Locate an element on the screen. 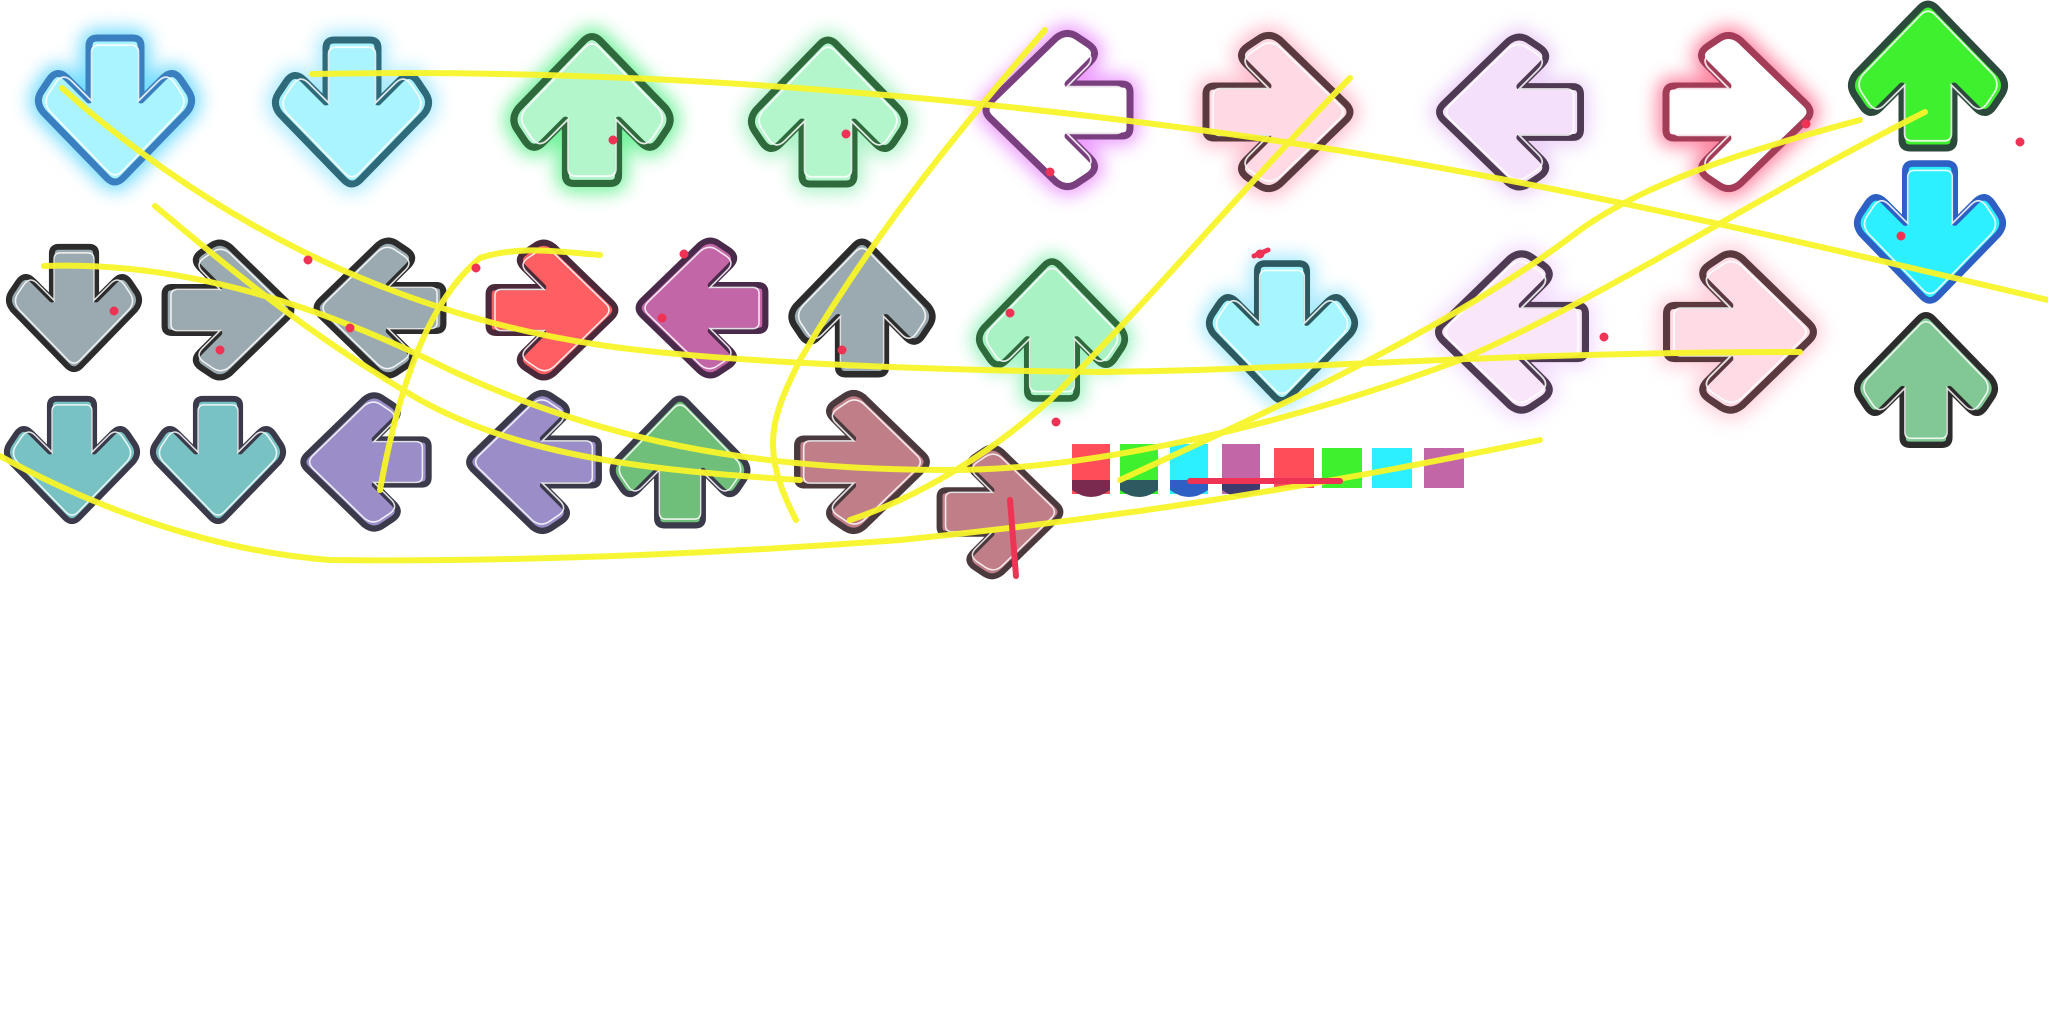 This screenshot has height=1024, width=2048. hold-notes-layer is located at coordinates (1268, 470).